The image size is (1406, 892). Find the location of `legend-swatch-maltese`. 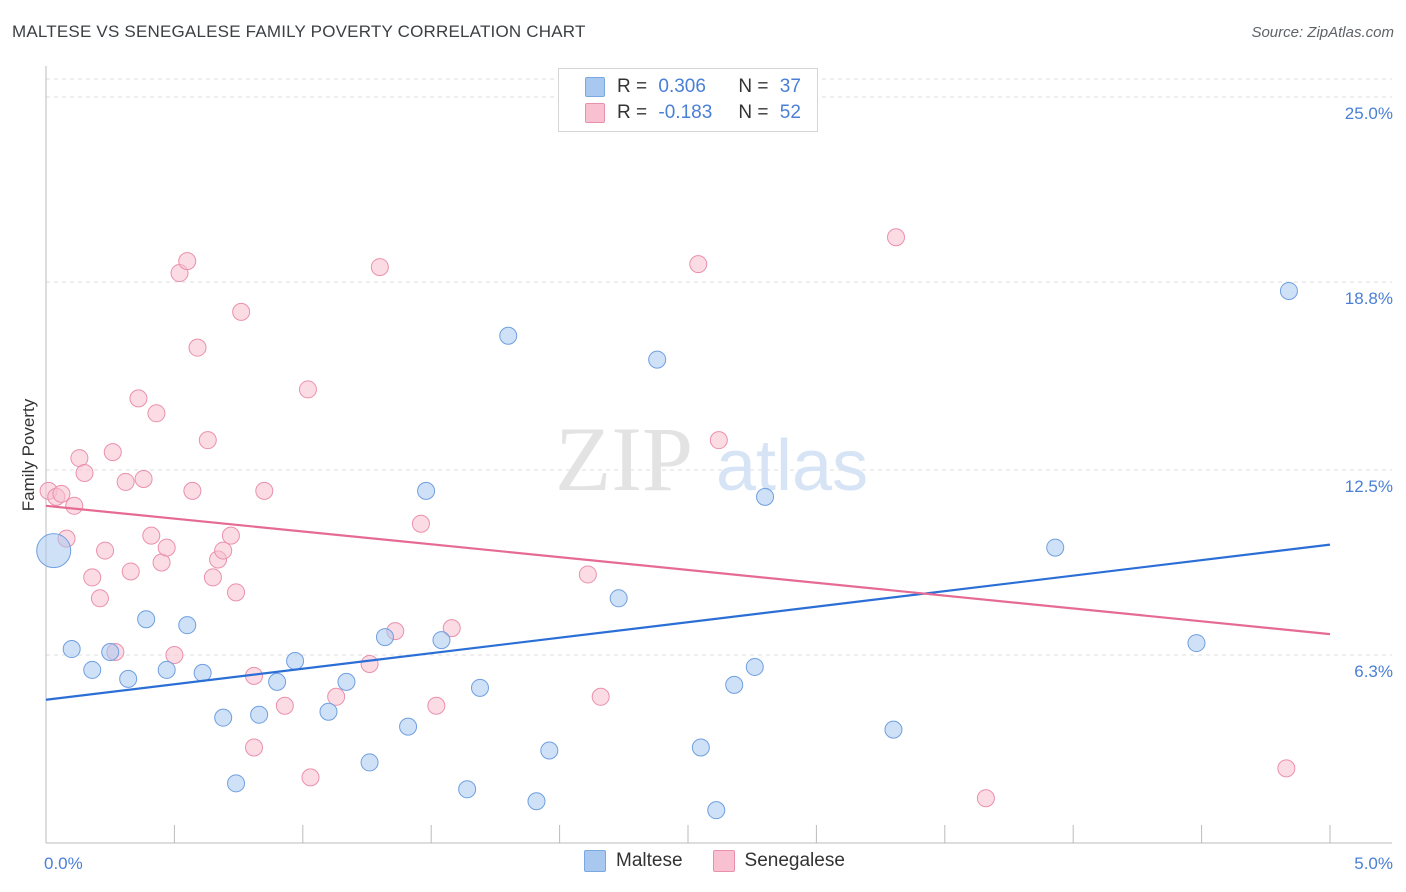

legend-swatch-maltese is located at coordinates (595, 87).